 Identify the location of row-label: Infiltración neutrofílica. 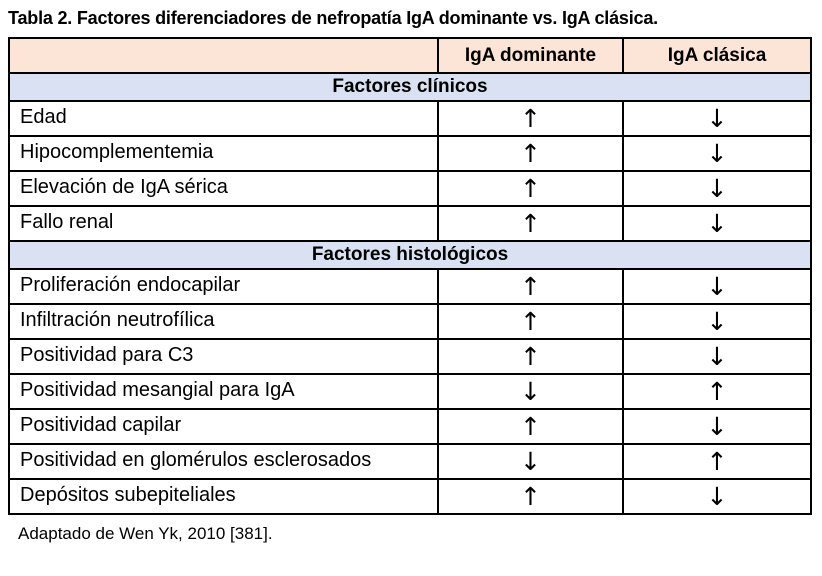
(223, 321).